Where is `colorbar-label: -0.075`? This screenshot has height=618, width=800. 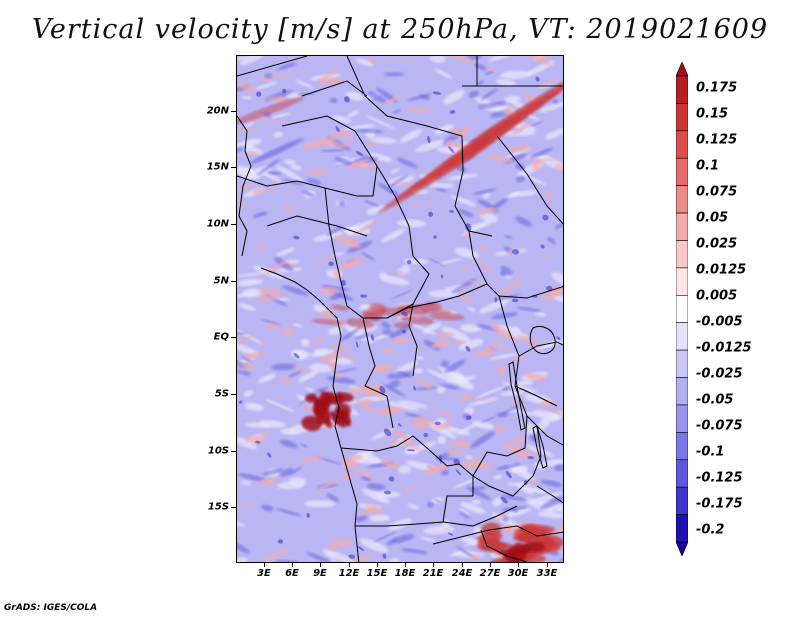 colorbar-label: -0.075 is located at coordinates (719, 426).